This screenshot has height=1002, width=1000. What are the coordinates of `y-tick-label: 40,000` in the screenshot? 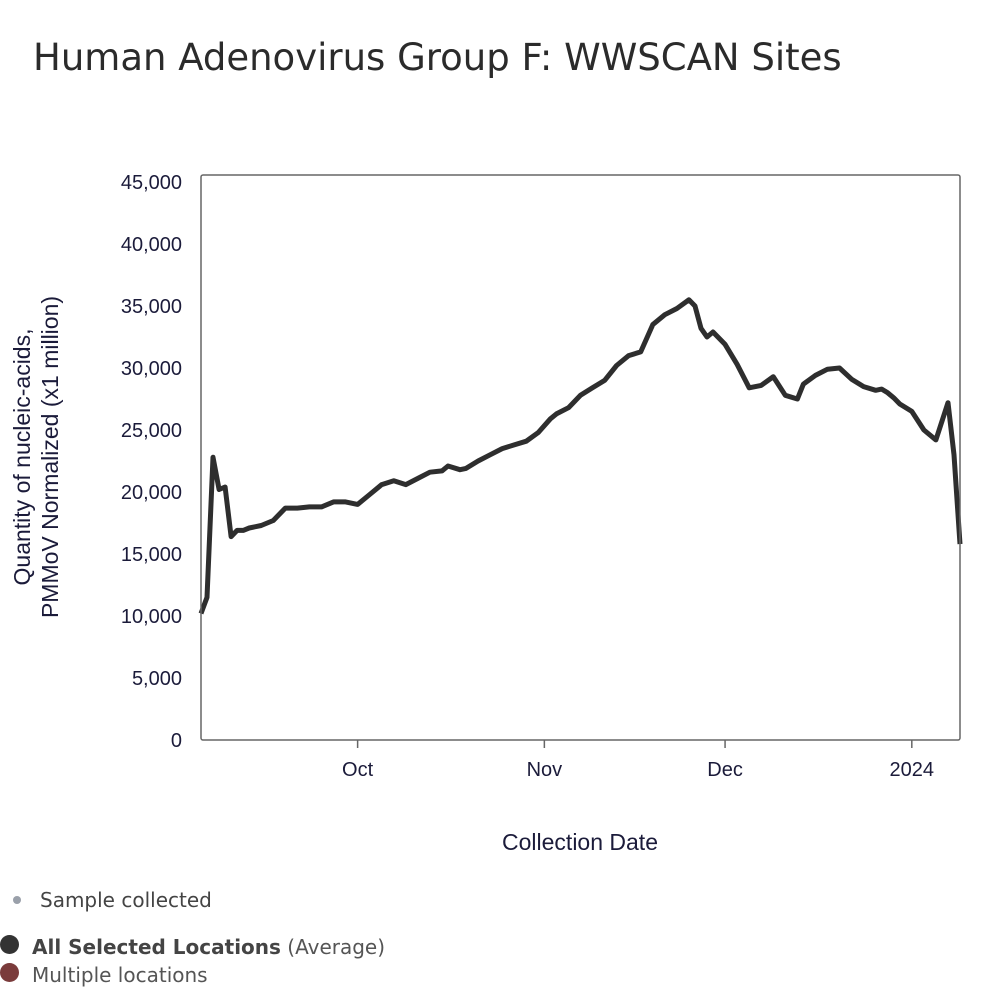 It's located at (151, 245).